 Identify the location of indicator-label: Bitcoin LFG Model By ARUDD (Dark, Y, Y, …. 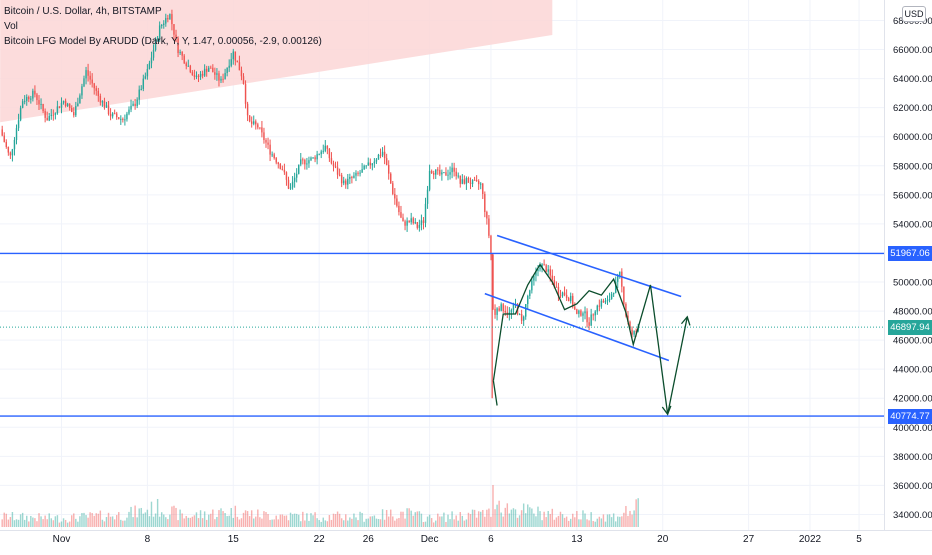
(163, 41).